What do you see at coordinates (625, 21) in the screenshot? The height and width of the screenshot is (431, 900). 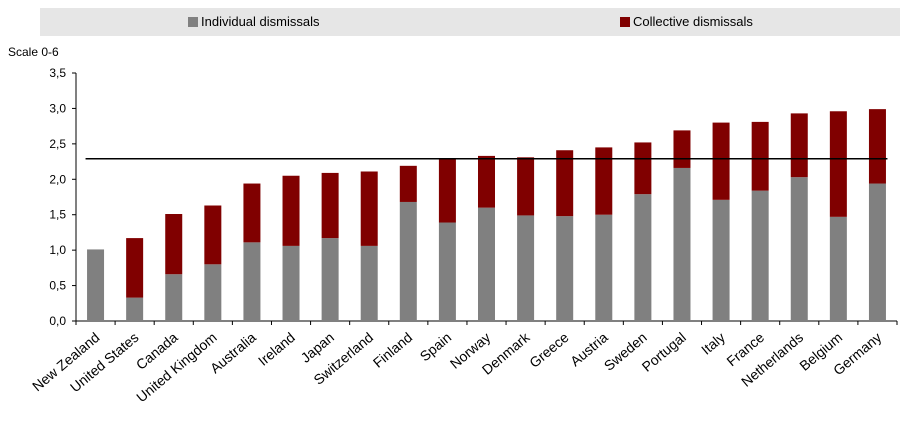 I see `legend-swatch-collective` at bounding box center [625, 21].